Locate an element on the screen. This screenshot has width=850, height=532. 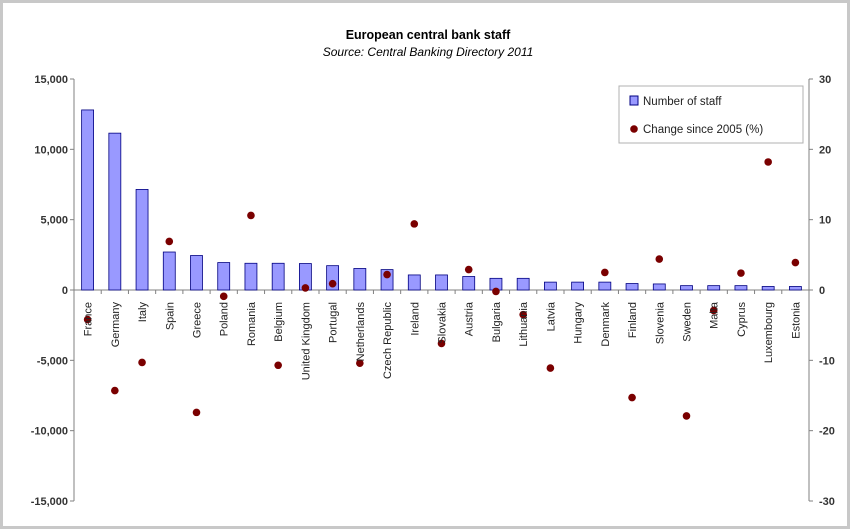
category-label: France is located at coordinates (89, 319).